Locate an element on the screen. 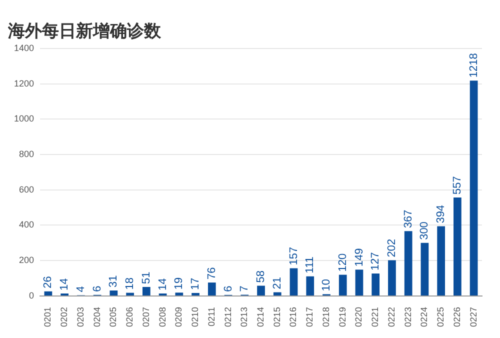 This screenshot has width=500, height=338. x-tick-label: 0203 is located at coordinates (80, 317).